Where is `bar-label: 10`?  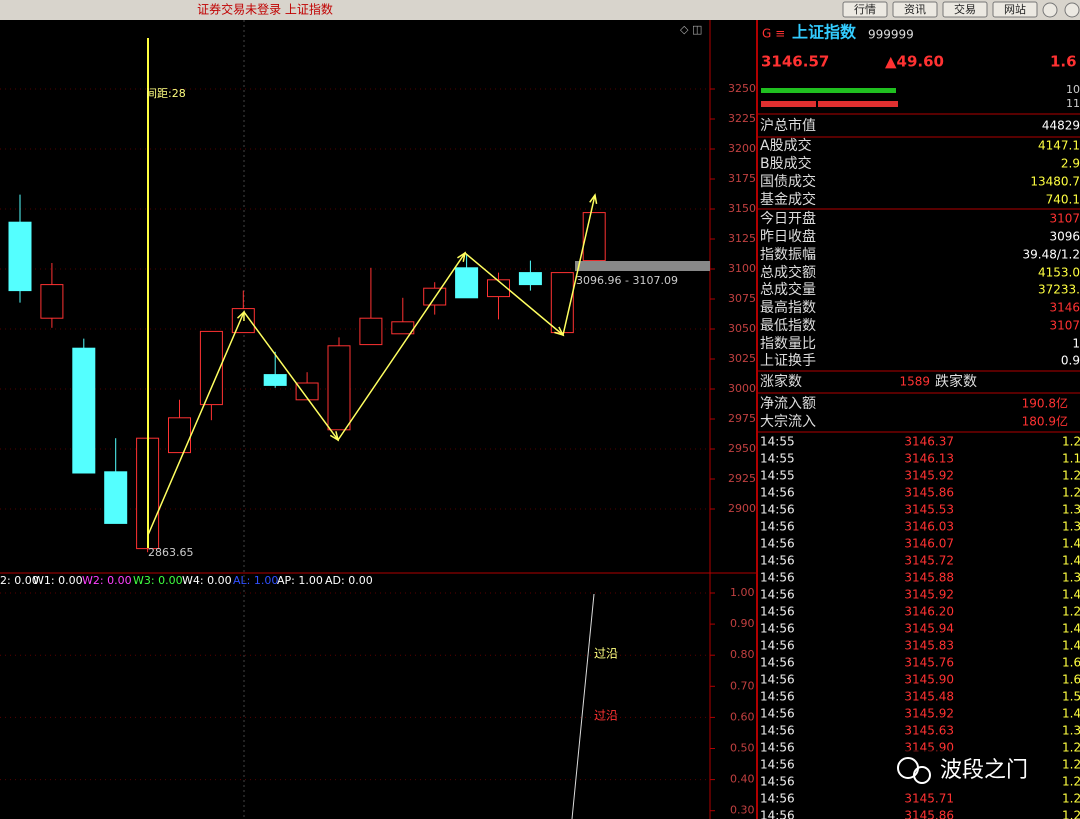
bar-label: 10 is located at coordinates (1073, 89).